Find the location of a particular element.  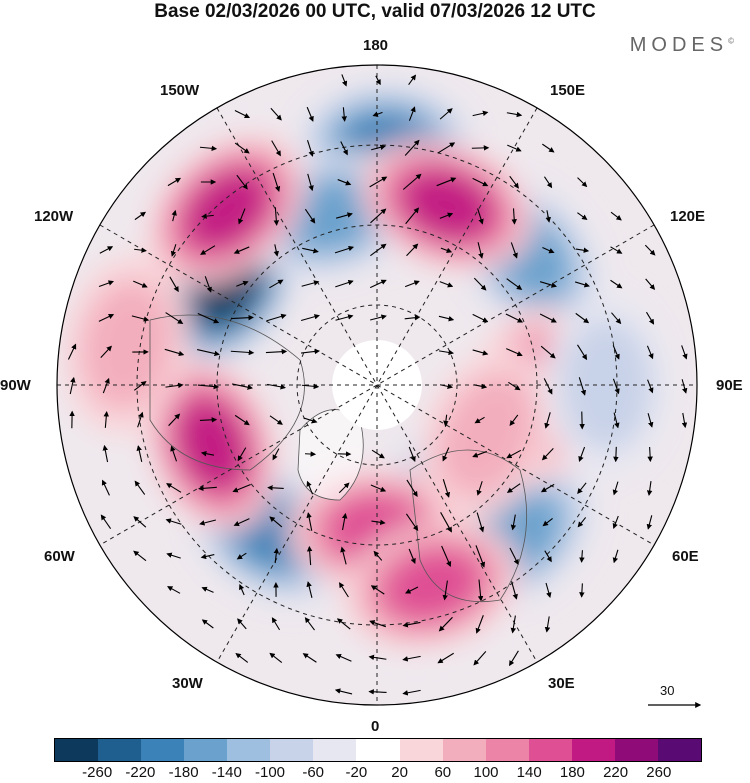

landmass-arctic-russia is located at coordinates (468, 526).